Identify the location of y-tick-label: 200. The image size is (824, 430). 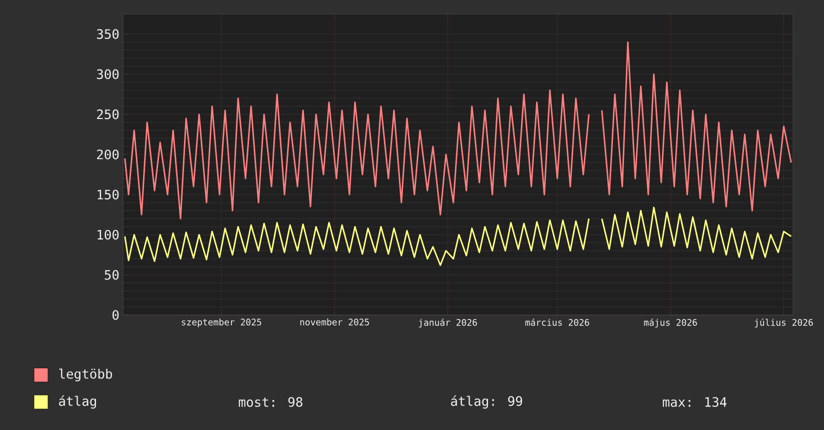
(108, 155).